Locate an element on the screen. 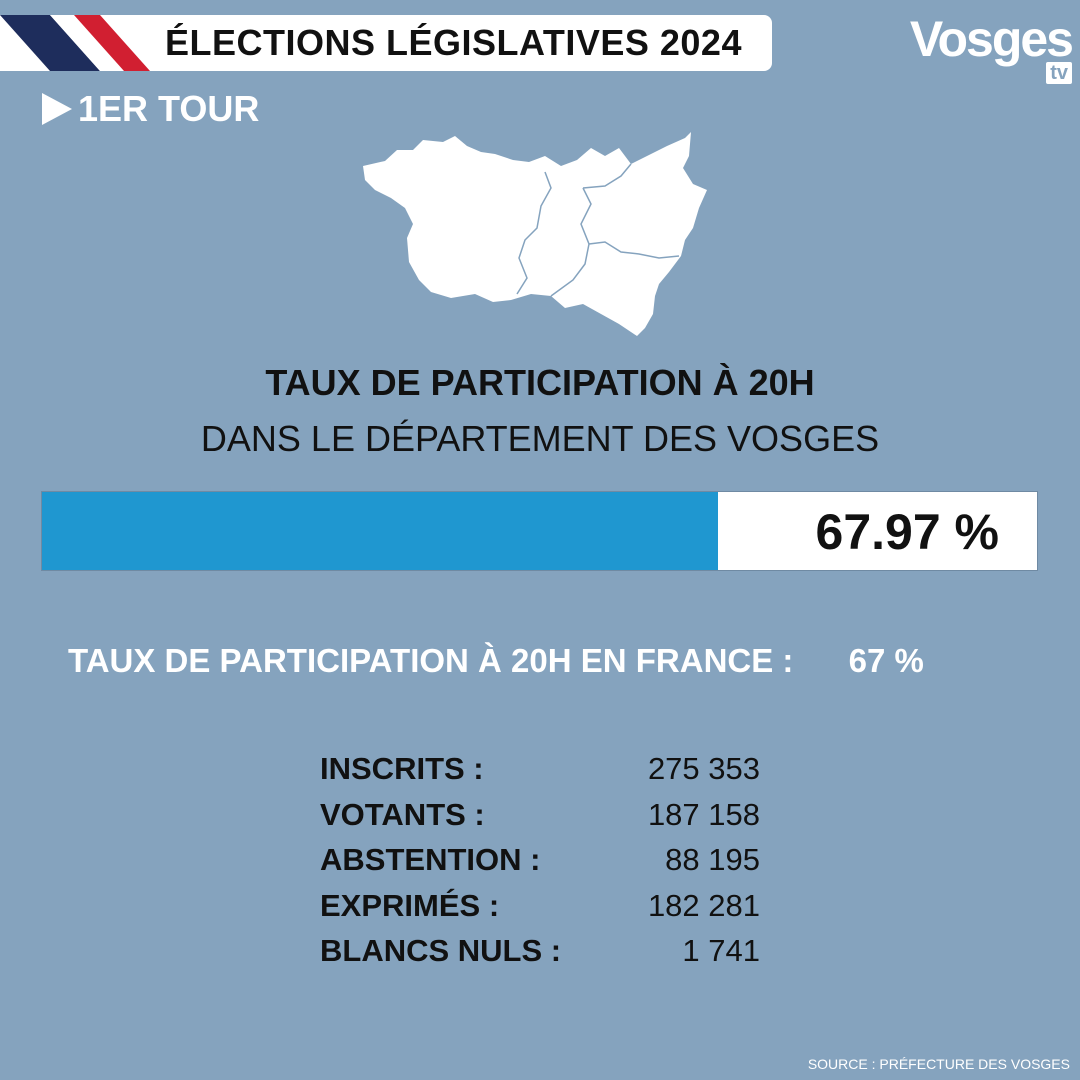 Image resolution: width=1080 pixels, height=1080 pixels. stat-row-abstention: ABSTENTION : 88 195 is located at coordinates (540, 860).